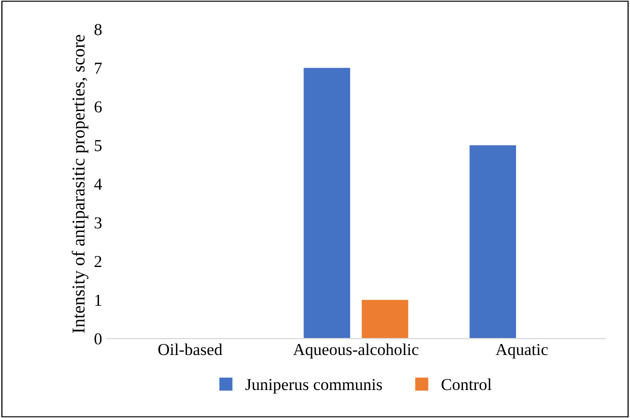  I want to click on y-tick-label: 8, so click(98, 30).